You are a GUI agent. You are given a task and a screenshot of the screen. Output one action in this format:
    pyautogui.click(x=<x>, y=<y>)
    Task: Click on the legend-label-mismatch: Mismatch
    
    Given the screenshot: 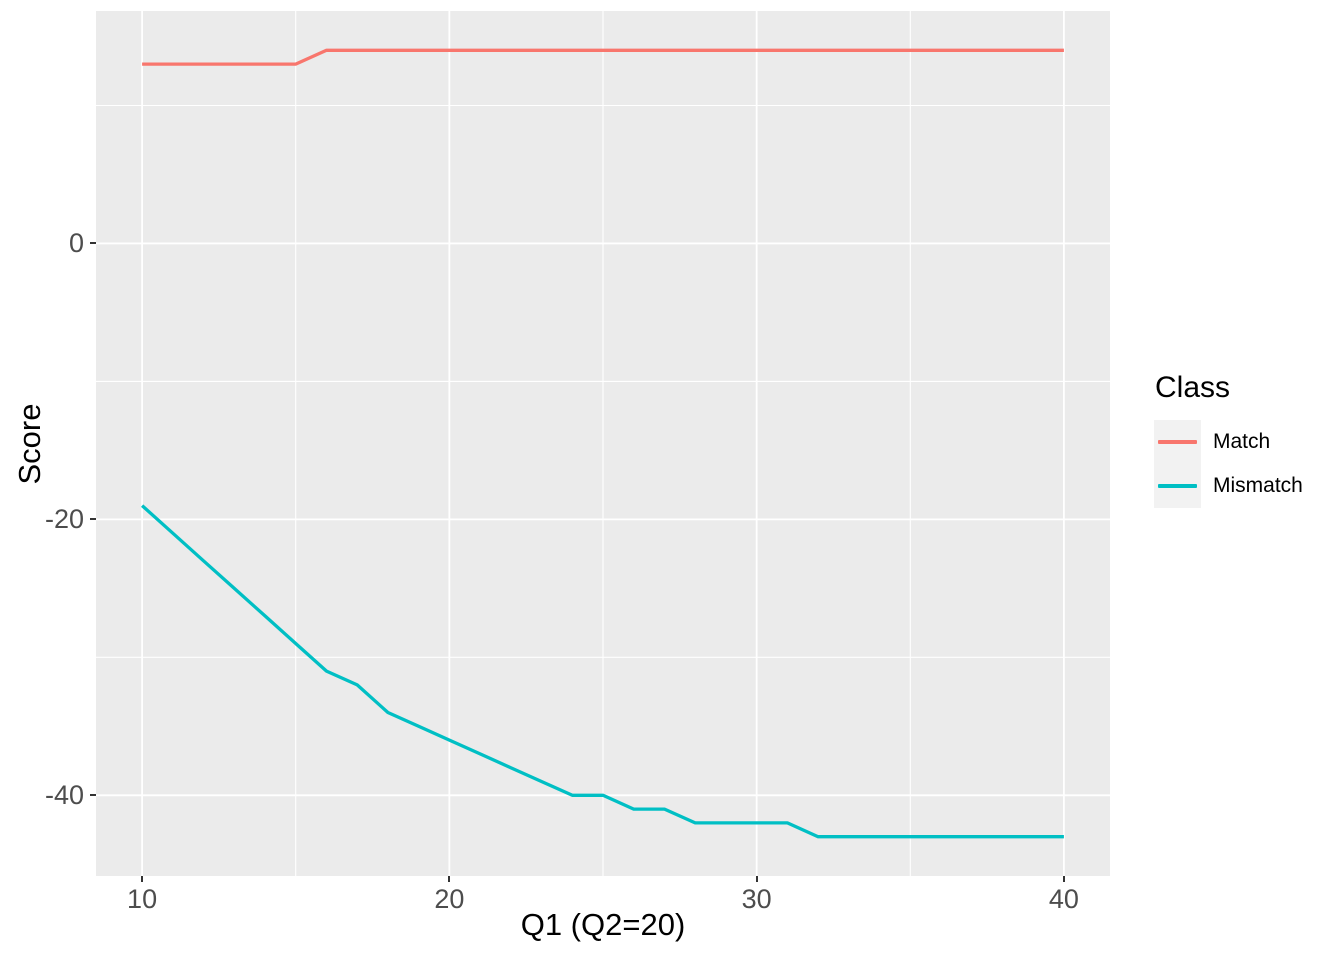 What is the action you would take?
    pyautogui.click(x=1258, y=485)
    